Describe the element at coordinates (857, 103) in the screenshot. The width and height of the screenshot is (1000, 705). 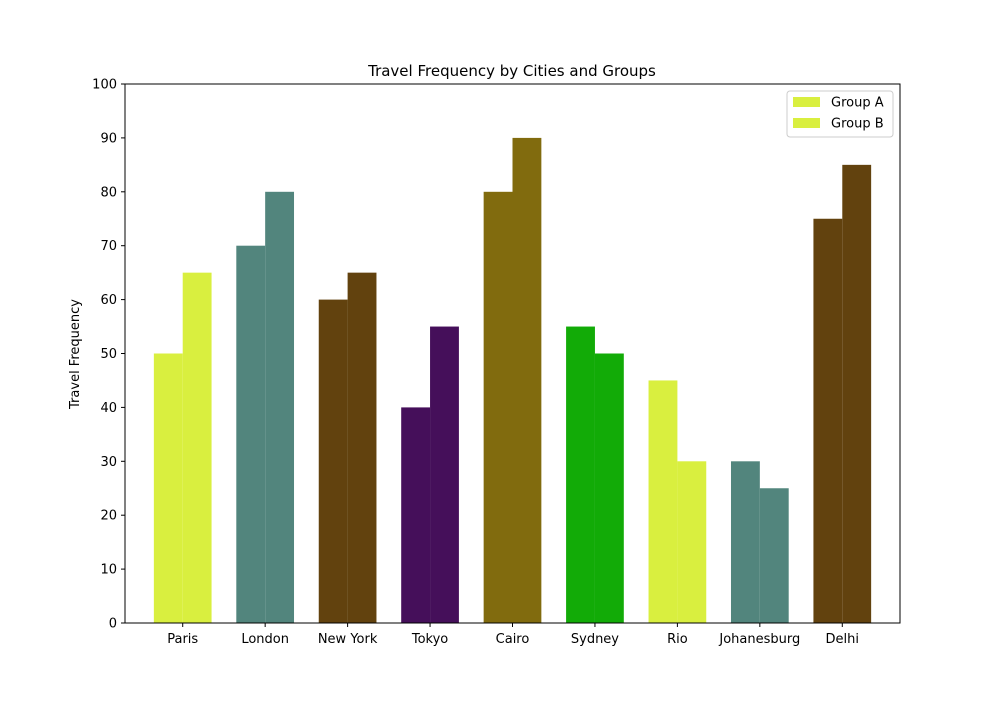
I see `legend-label: Group A` at that location.